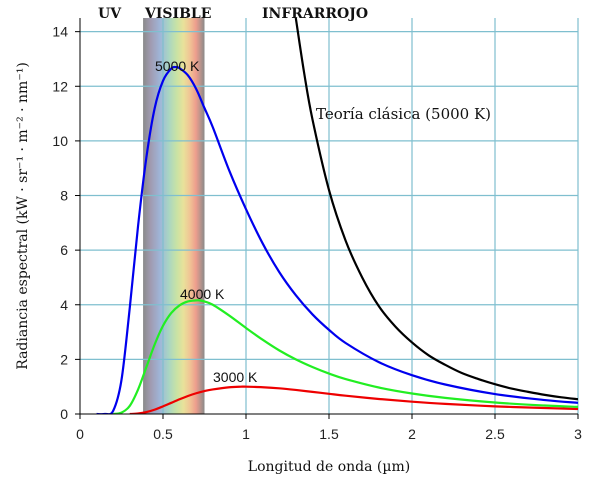 The width and height of the screenshot is (600, 480). What do you see at coordinates (80, 434) in the screenshot?
I see `x-tick-label: 0` at bounding box center [80, 434].